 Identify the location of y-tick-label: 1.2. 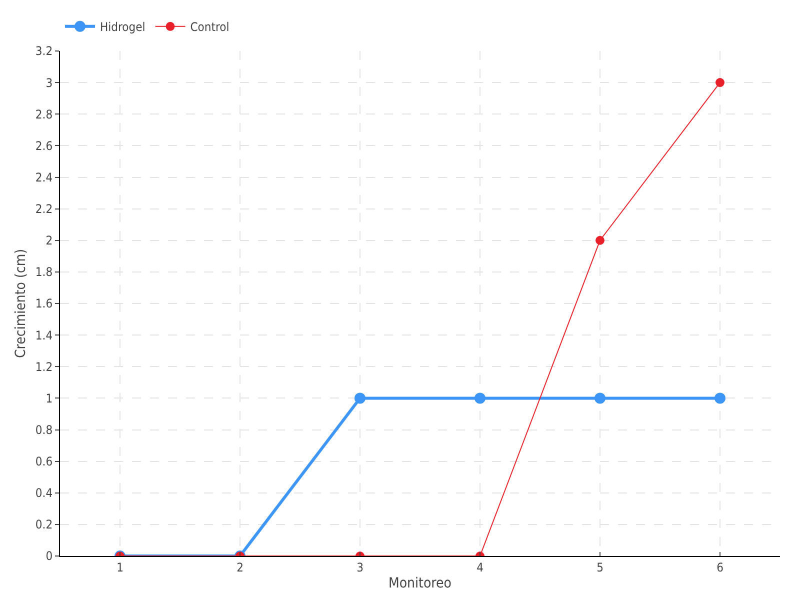
(44, 367).